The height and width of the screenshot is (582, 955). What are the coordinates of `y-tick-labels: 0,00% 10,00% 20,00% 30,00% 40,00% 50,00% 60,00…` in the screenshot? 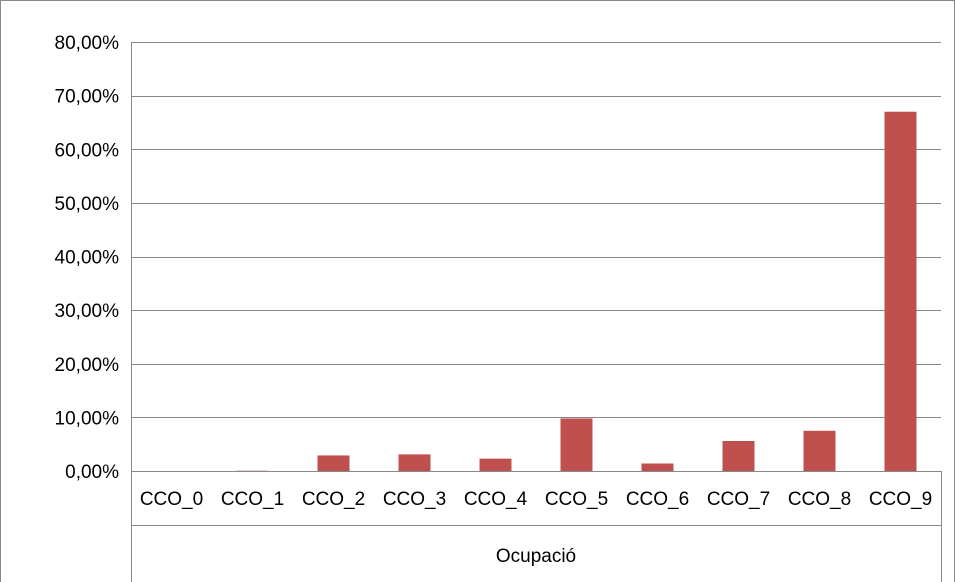 It's located at (87, 258).